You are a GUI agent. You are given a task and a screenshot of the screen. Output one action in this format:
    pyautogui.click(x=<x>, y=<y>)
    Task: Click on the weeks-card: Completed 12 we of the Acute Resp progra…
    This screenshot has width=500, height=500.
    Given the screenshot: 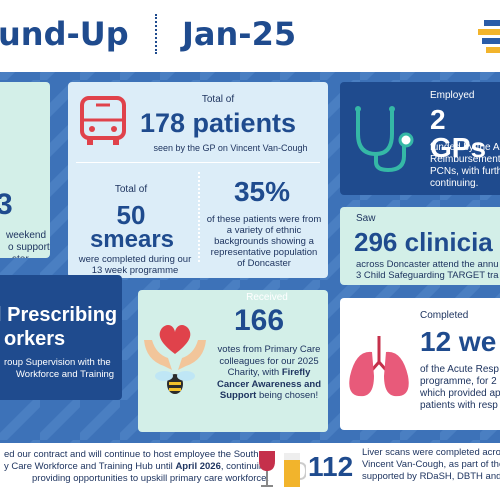 What is the action you would take?
    pyautogui.click(x=420, y=364)
    